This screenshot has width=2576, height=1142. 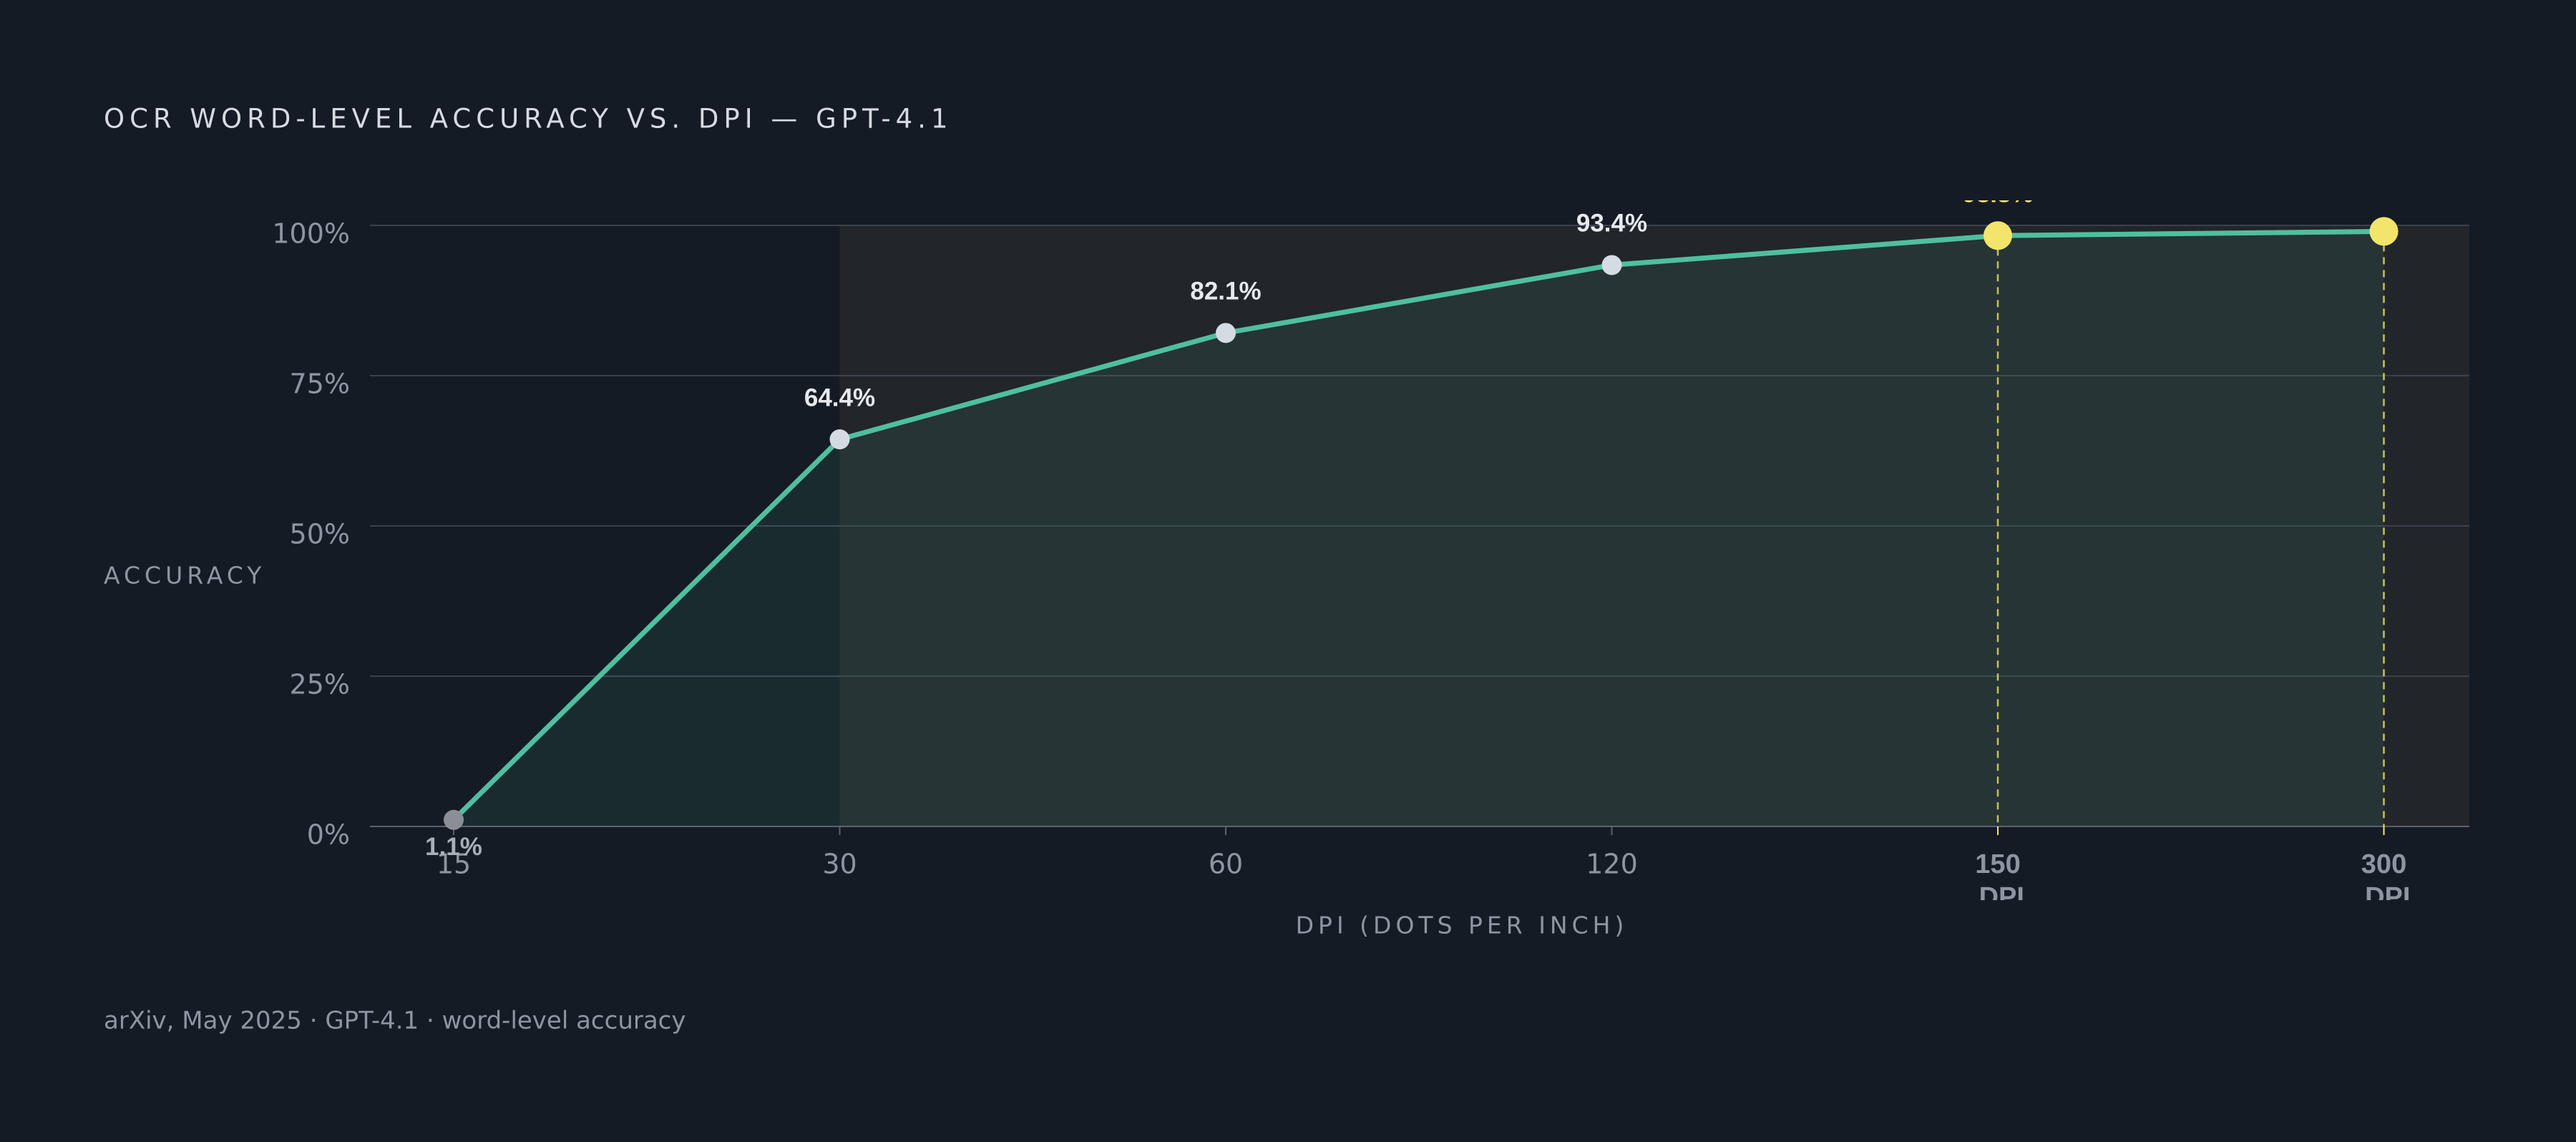 What do you see at coordinates (311, 234) in the screenshot?
I see `y-tick-label: 100%` at bounding box center [311, 234].